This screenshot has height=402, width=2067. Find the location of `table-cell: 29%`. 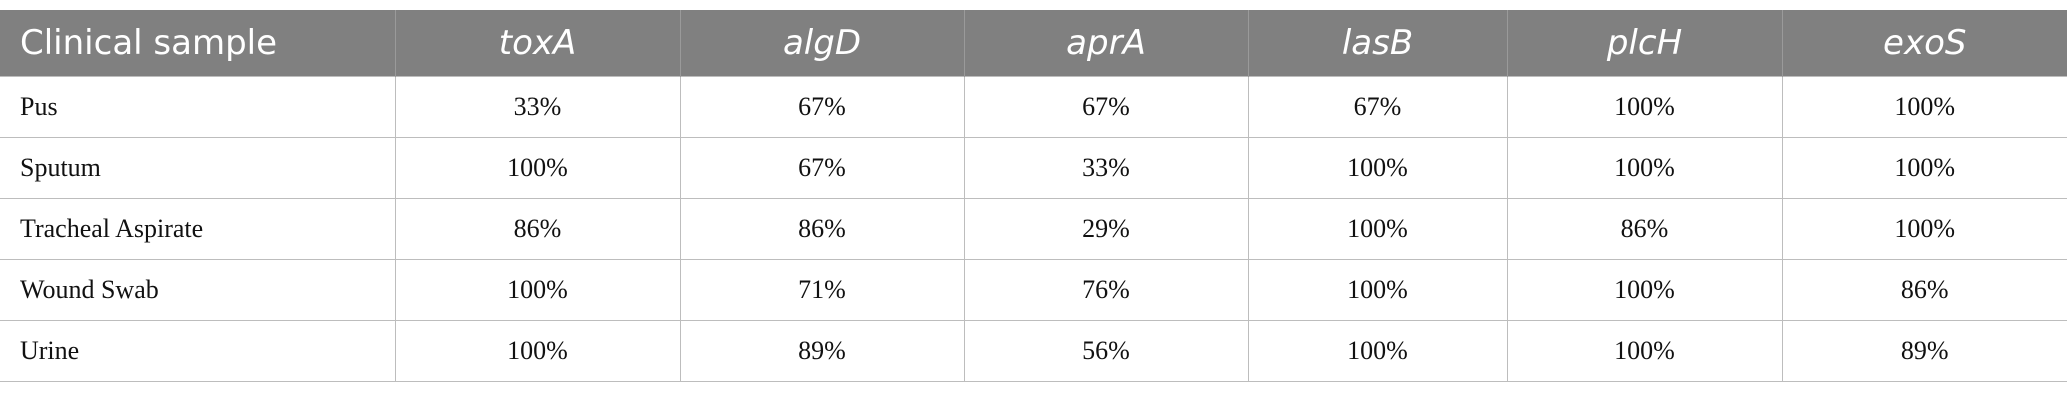

table-cell: 29% is located at coordinates (1106, 229).